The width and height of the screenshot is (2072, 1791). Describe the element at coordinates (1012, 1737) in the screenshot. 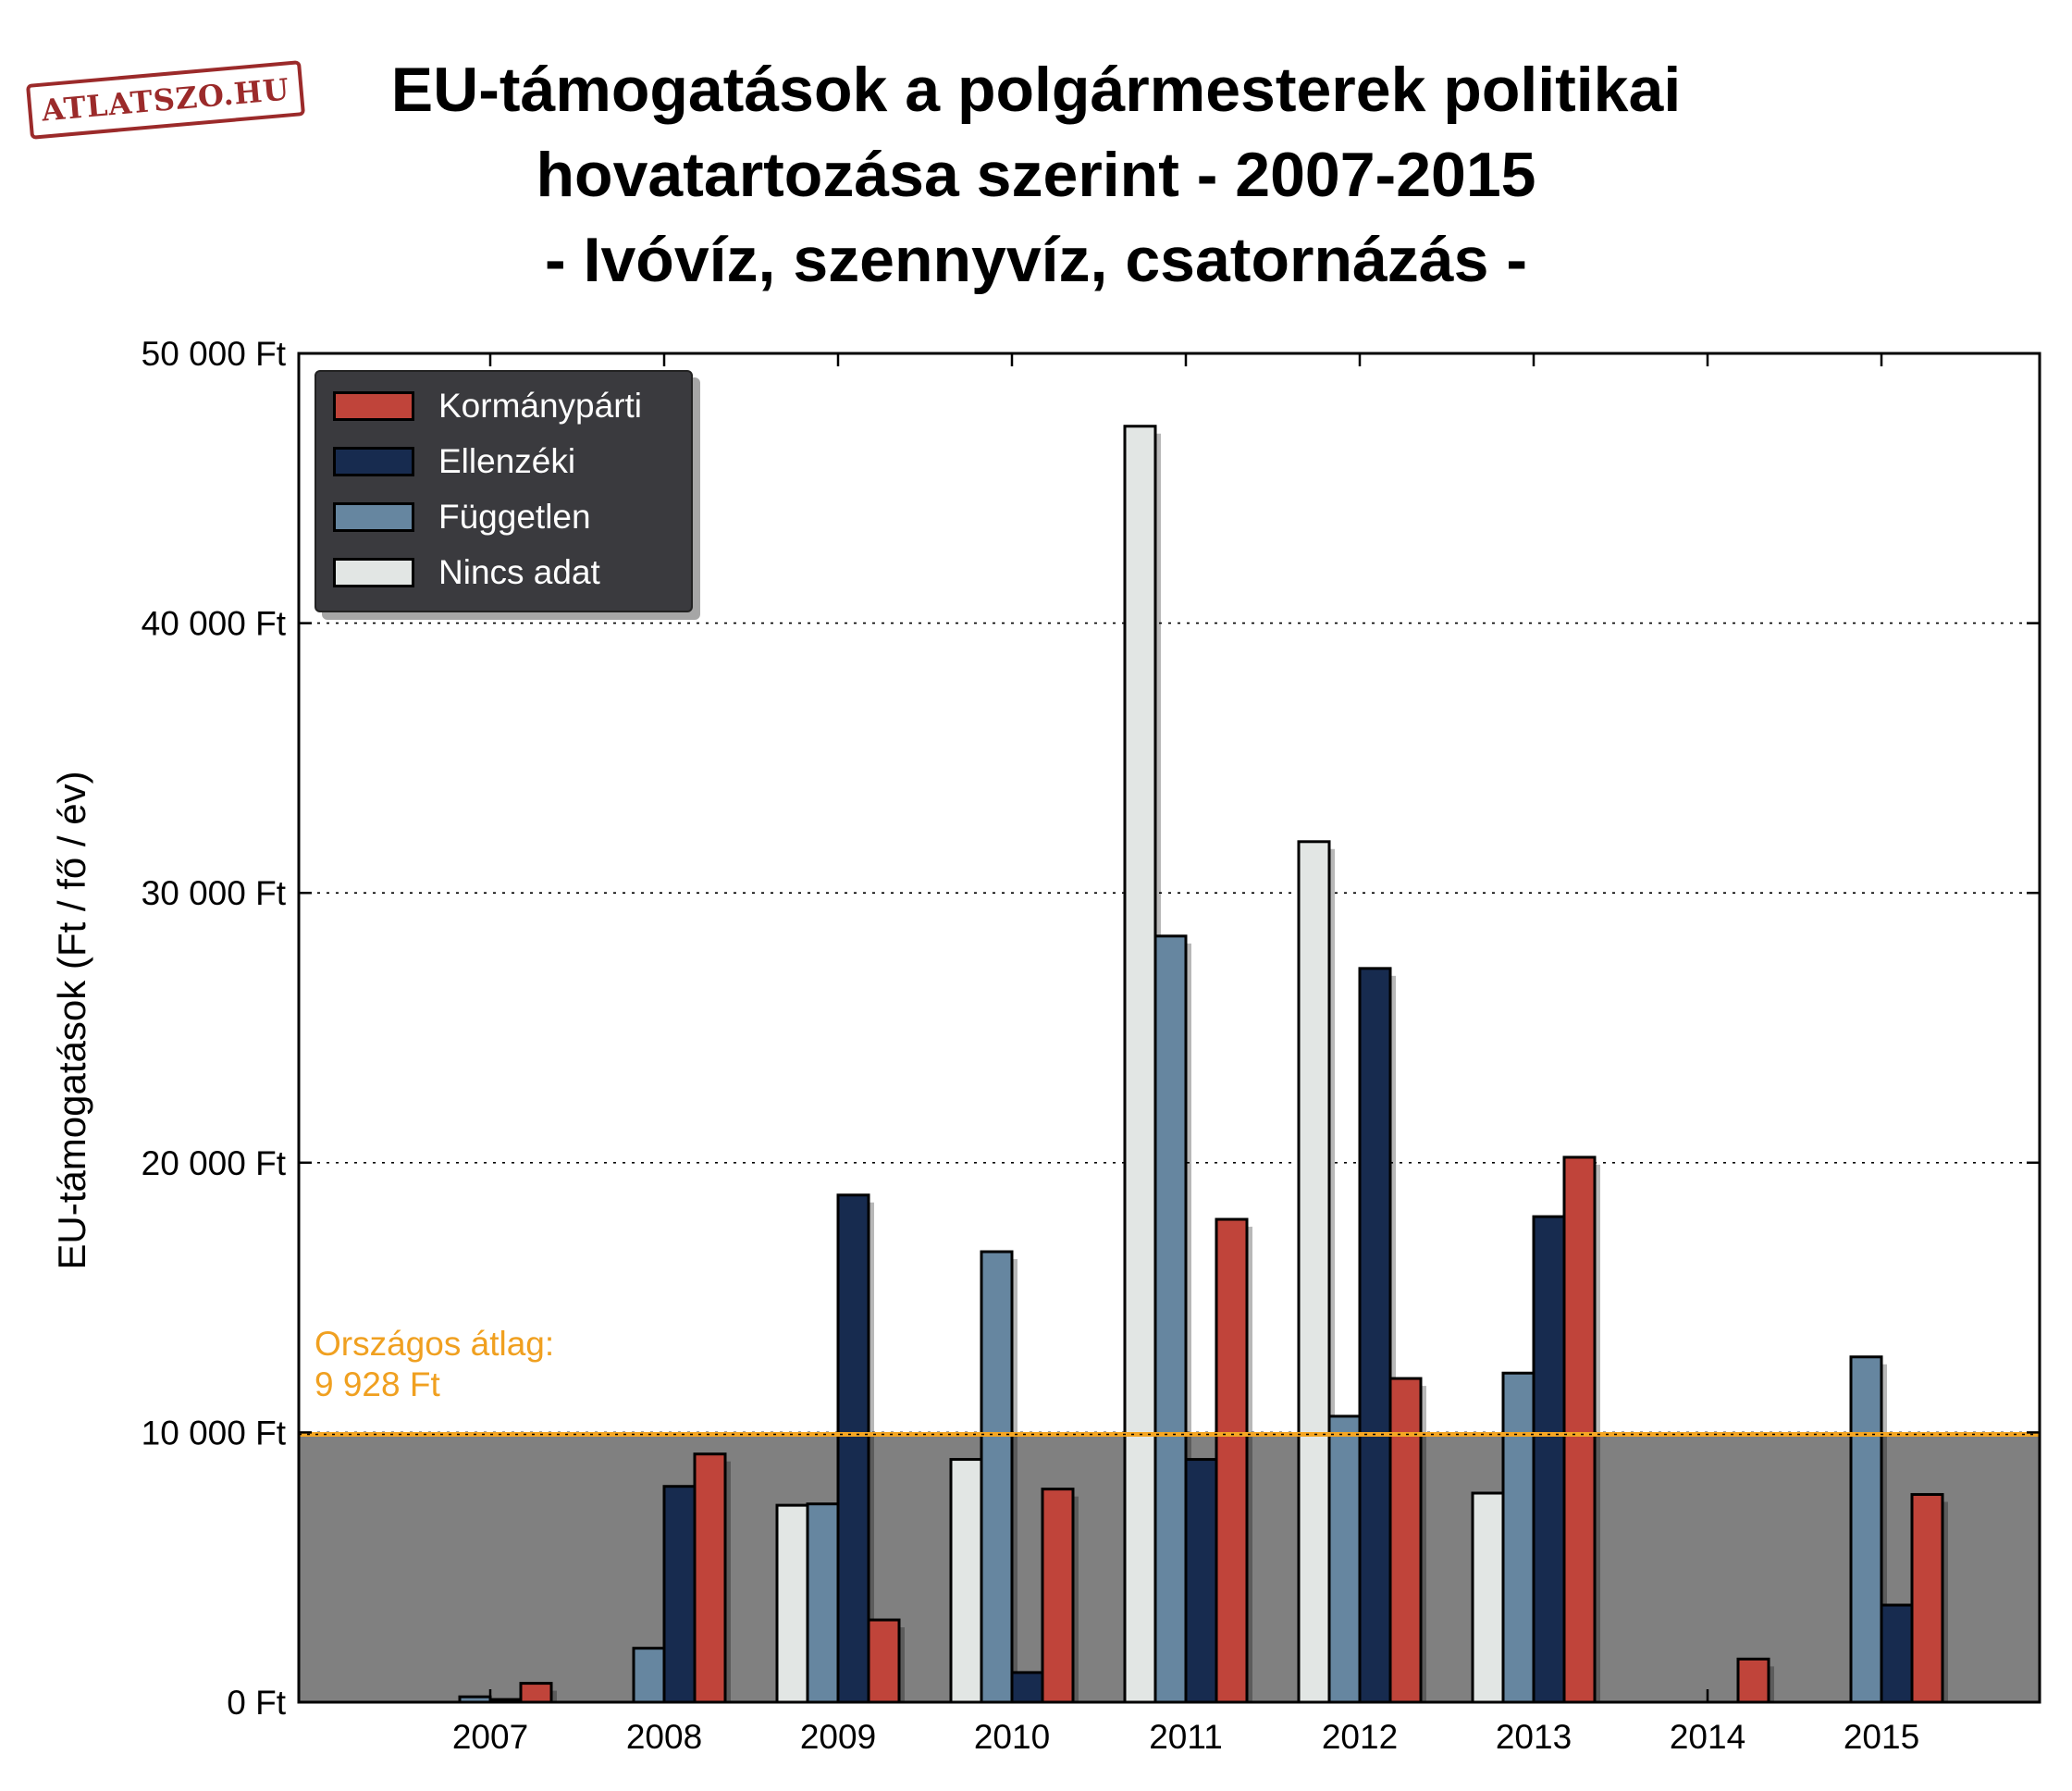

I see `x-tick-label: 2010` at that location.